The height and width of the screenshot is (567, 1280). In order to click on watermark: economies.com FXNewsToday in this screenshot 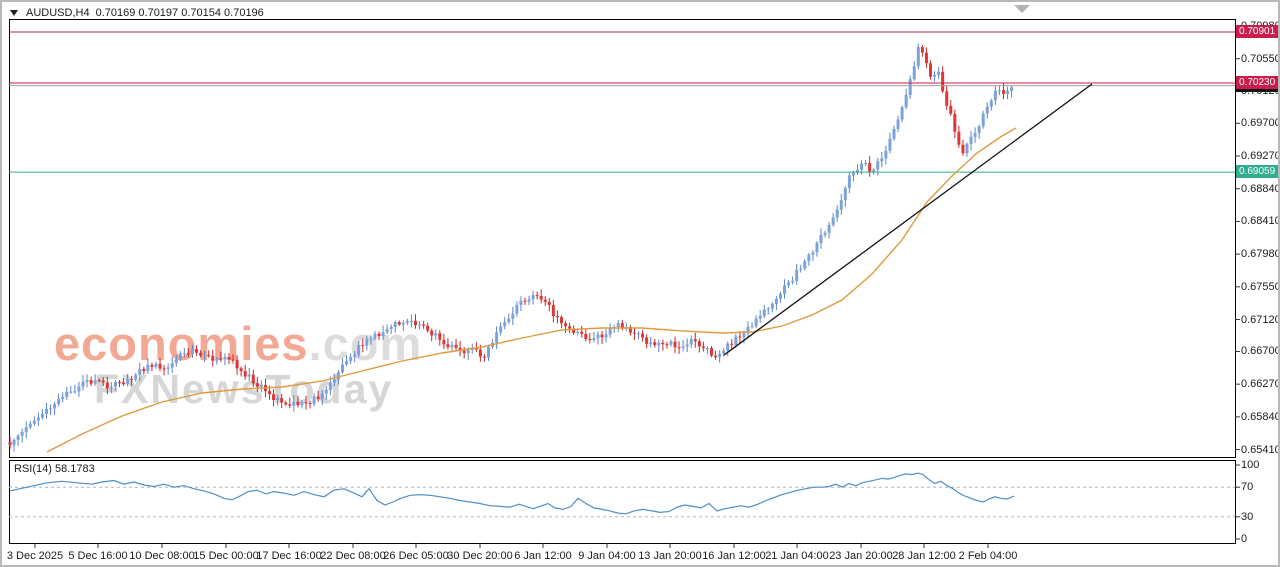, I will do `click(238, 365)`.